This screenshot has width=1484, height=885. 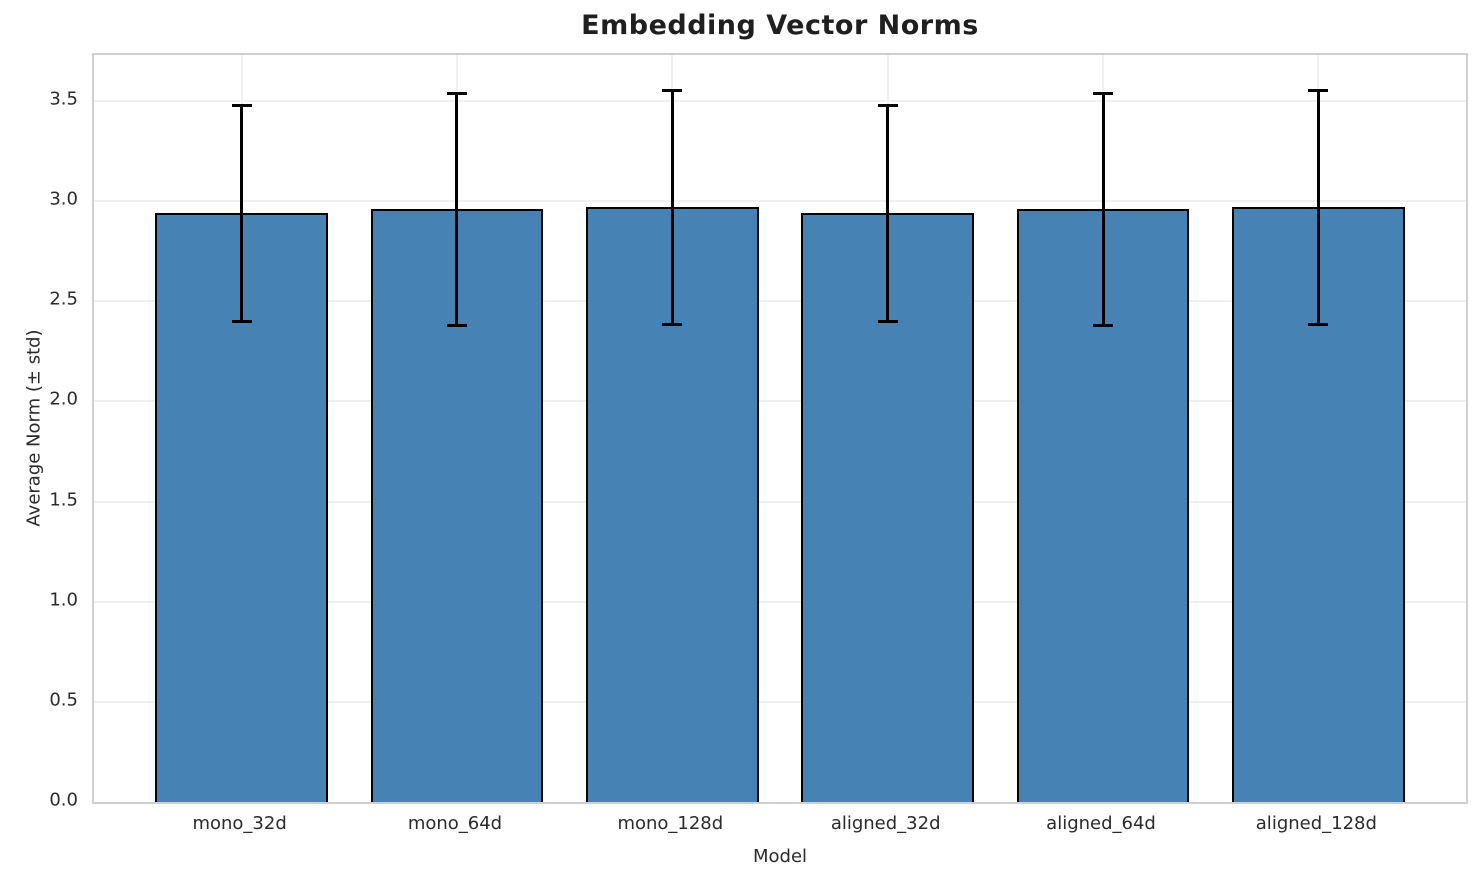 I want to click on y-tick-label: 2.0, so click(x=63, y=399).